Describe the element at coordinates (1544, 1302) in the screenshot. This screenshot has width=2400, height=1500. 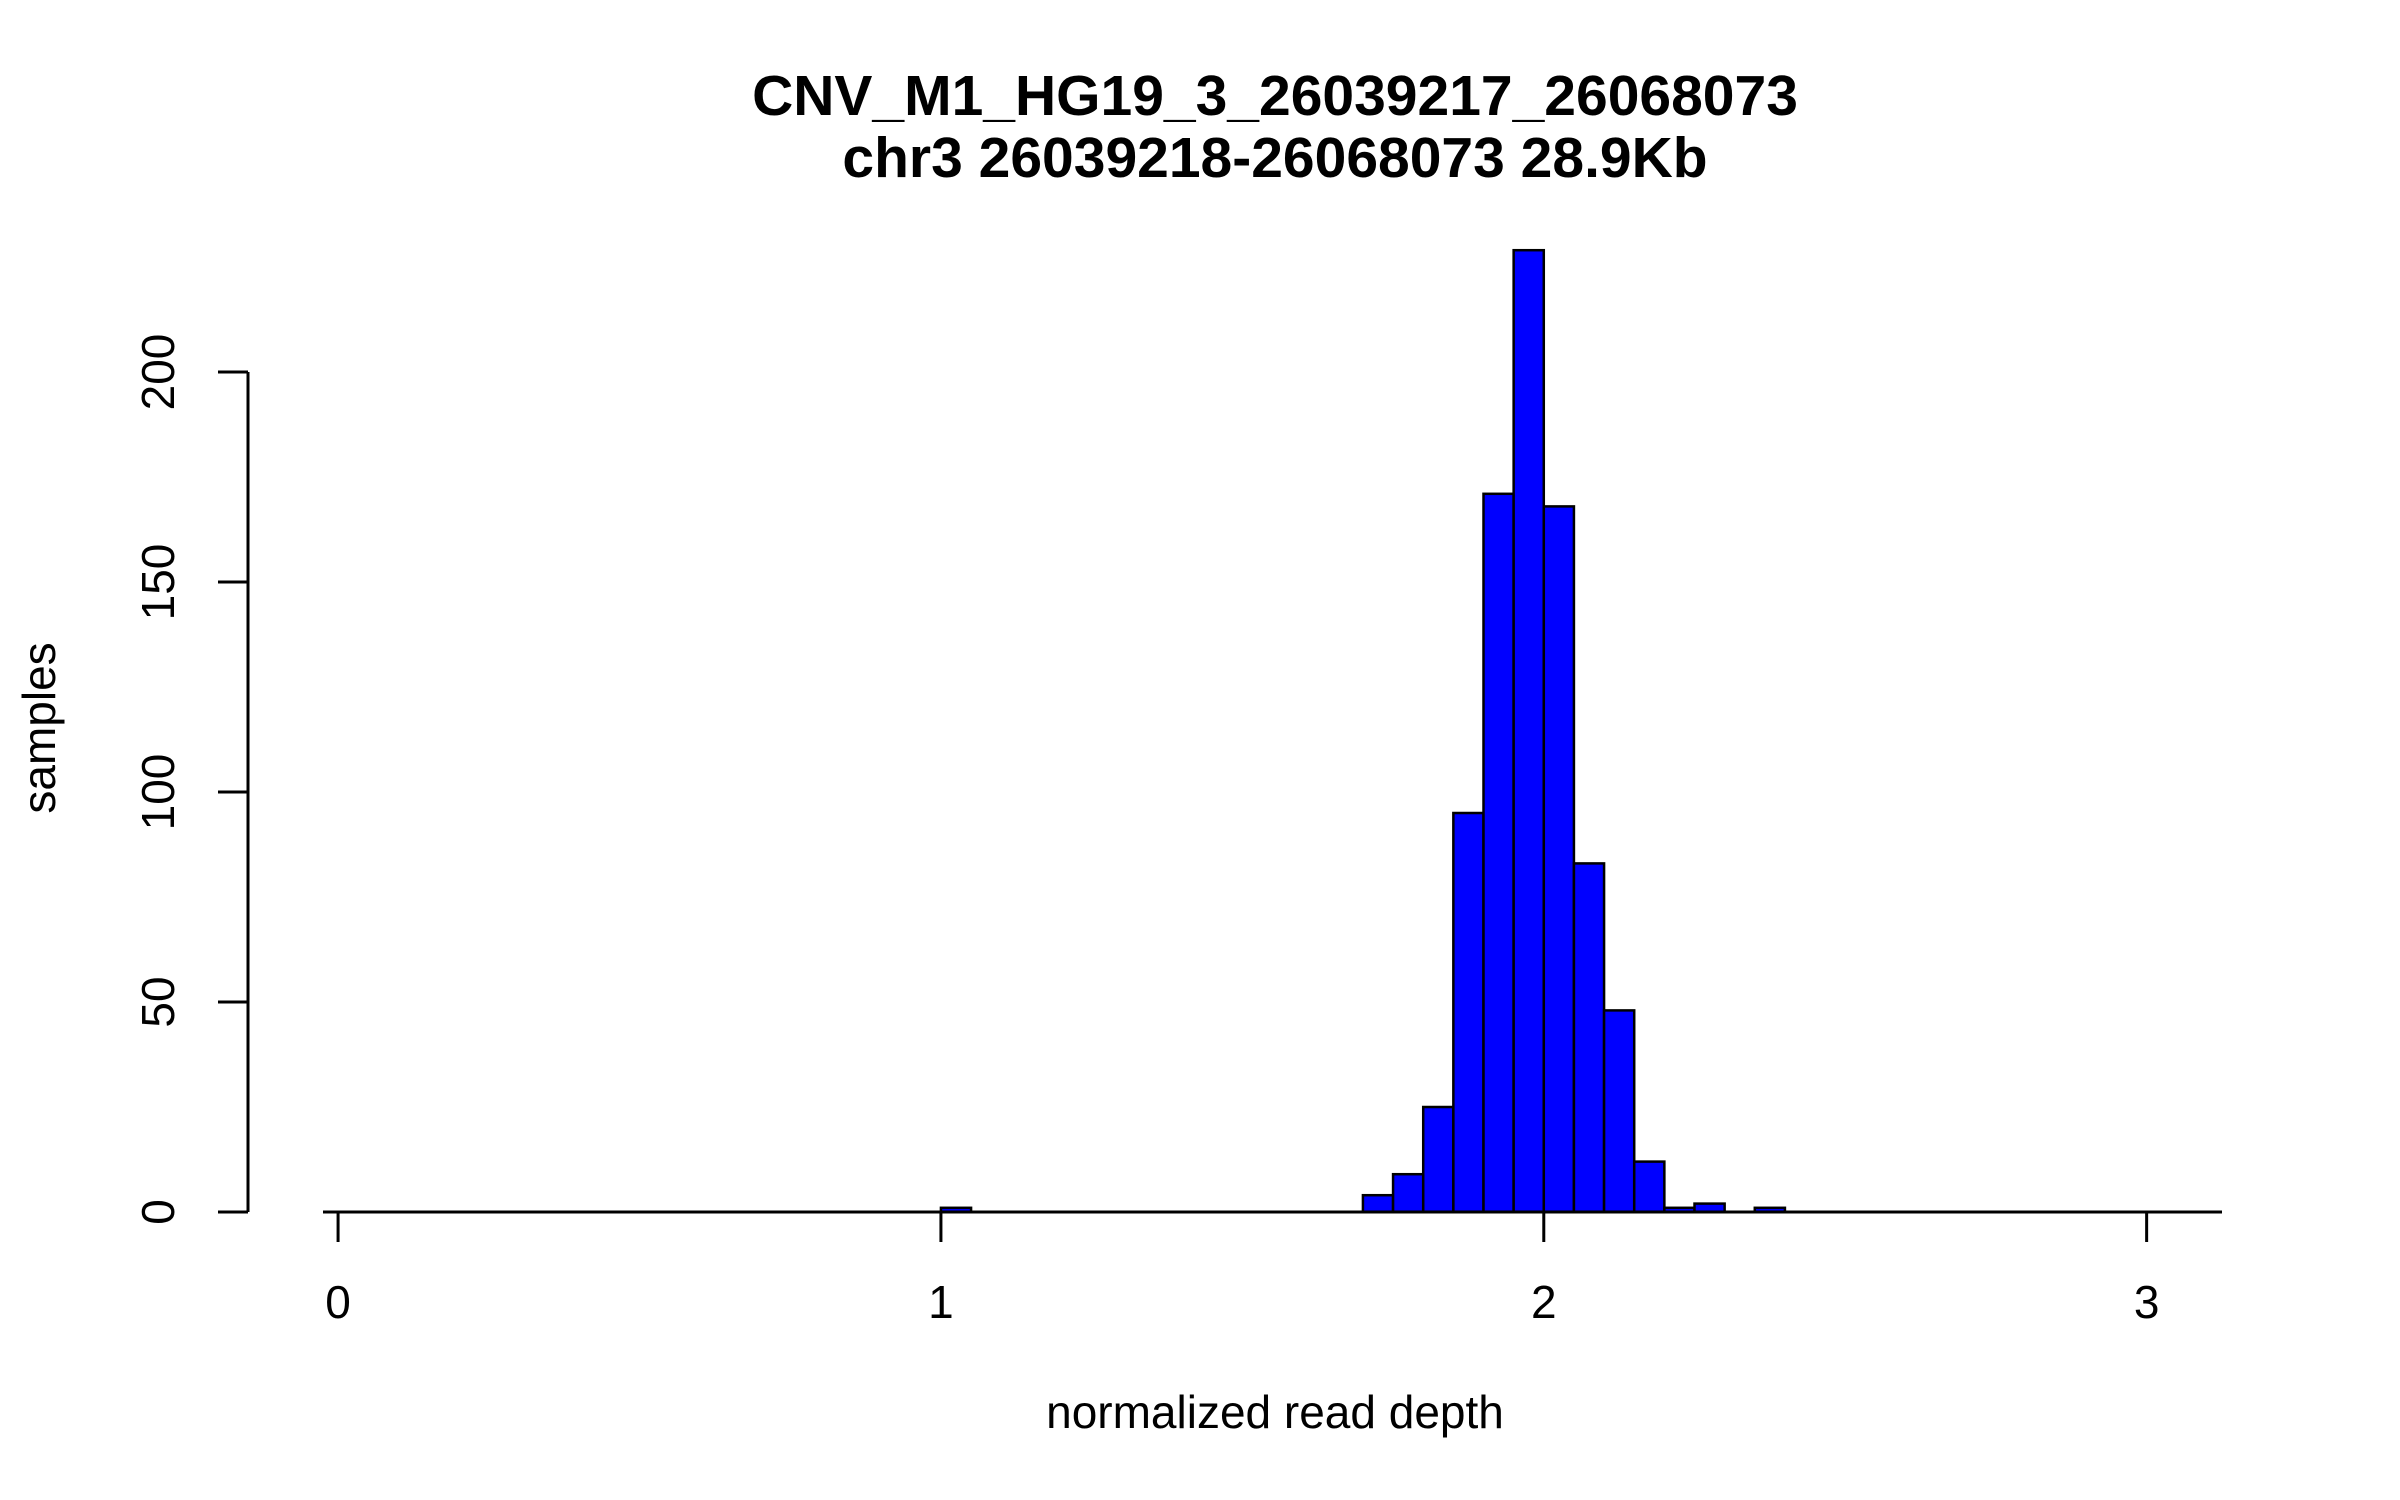
I see `x-tick-label: 2` at that location.